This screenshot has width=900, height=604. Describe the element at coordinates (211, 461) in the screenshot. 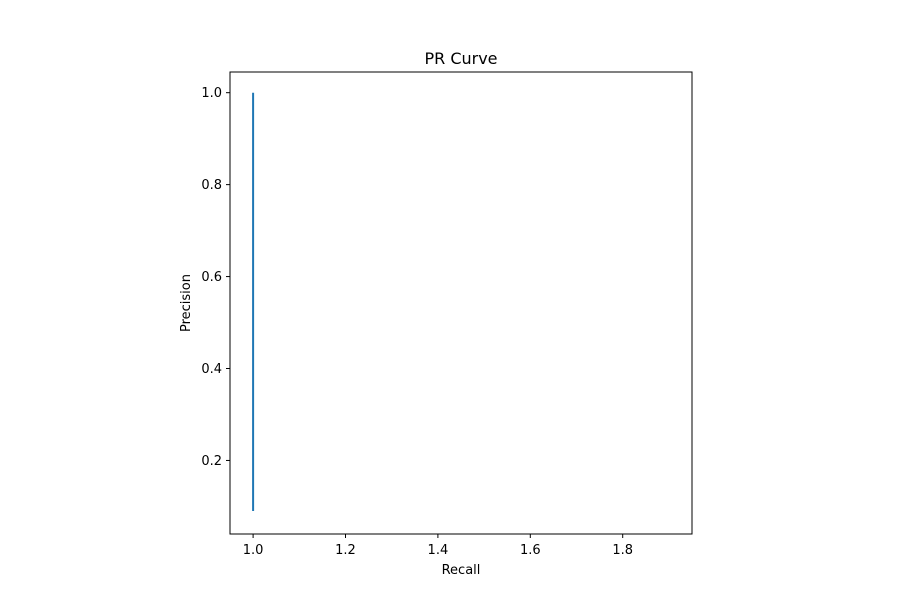

I see `y-tick-label: 0.2` at that location.